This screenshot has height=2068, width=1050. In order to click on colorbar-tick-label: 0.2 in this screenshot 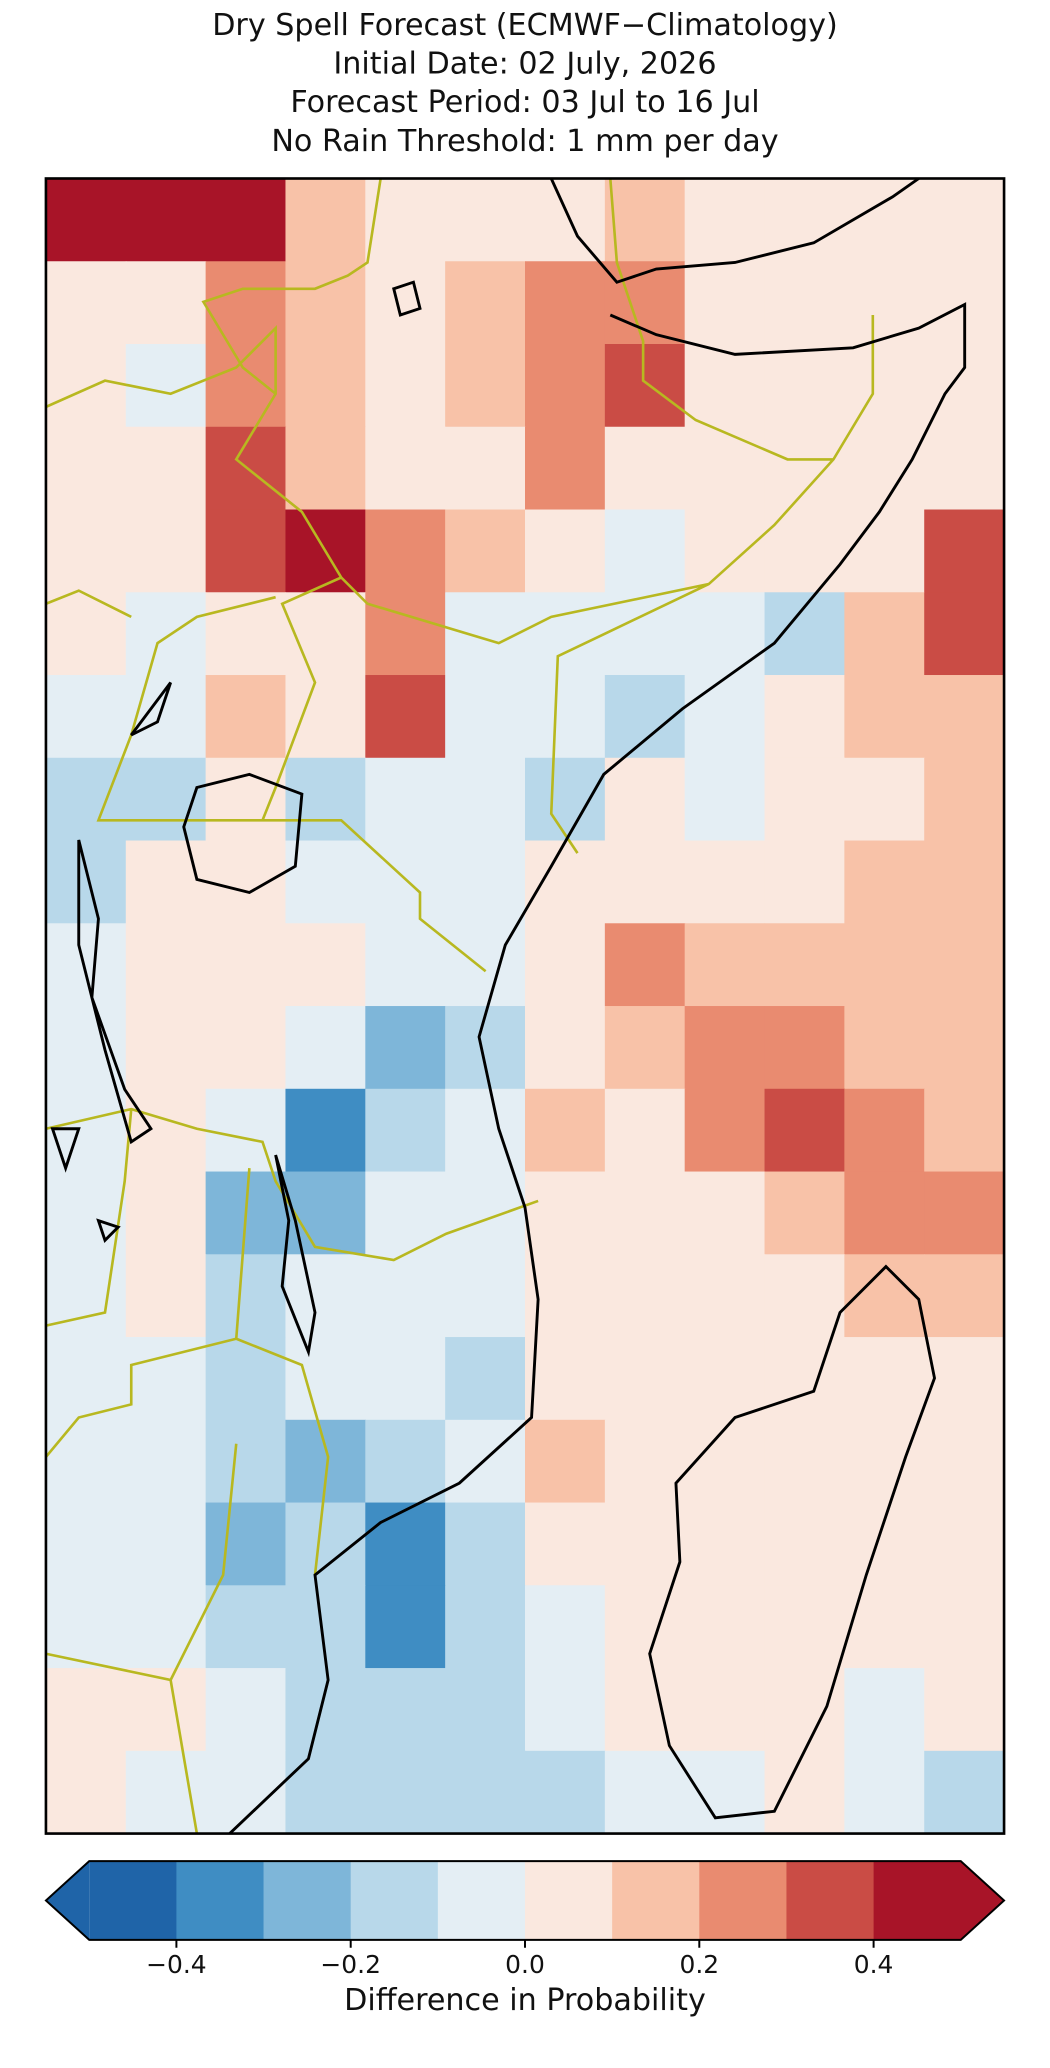, I will do `click(699, 1964)`.